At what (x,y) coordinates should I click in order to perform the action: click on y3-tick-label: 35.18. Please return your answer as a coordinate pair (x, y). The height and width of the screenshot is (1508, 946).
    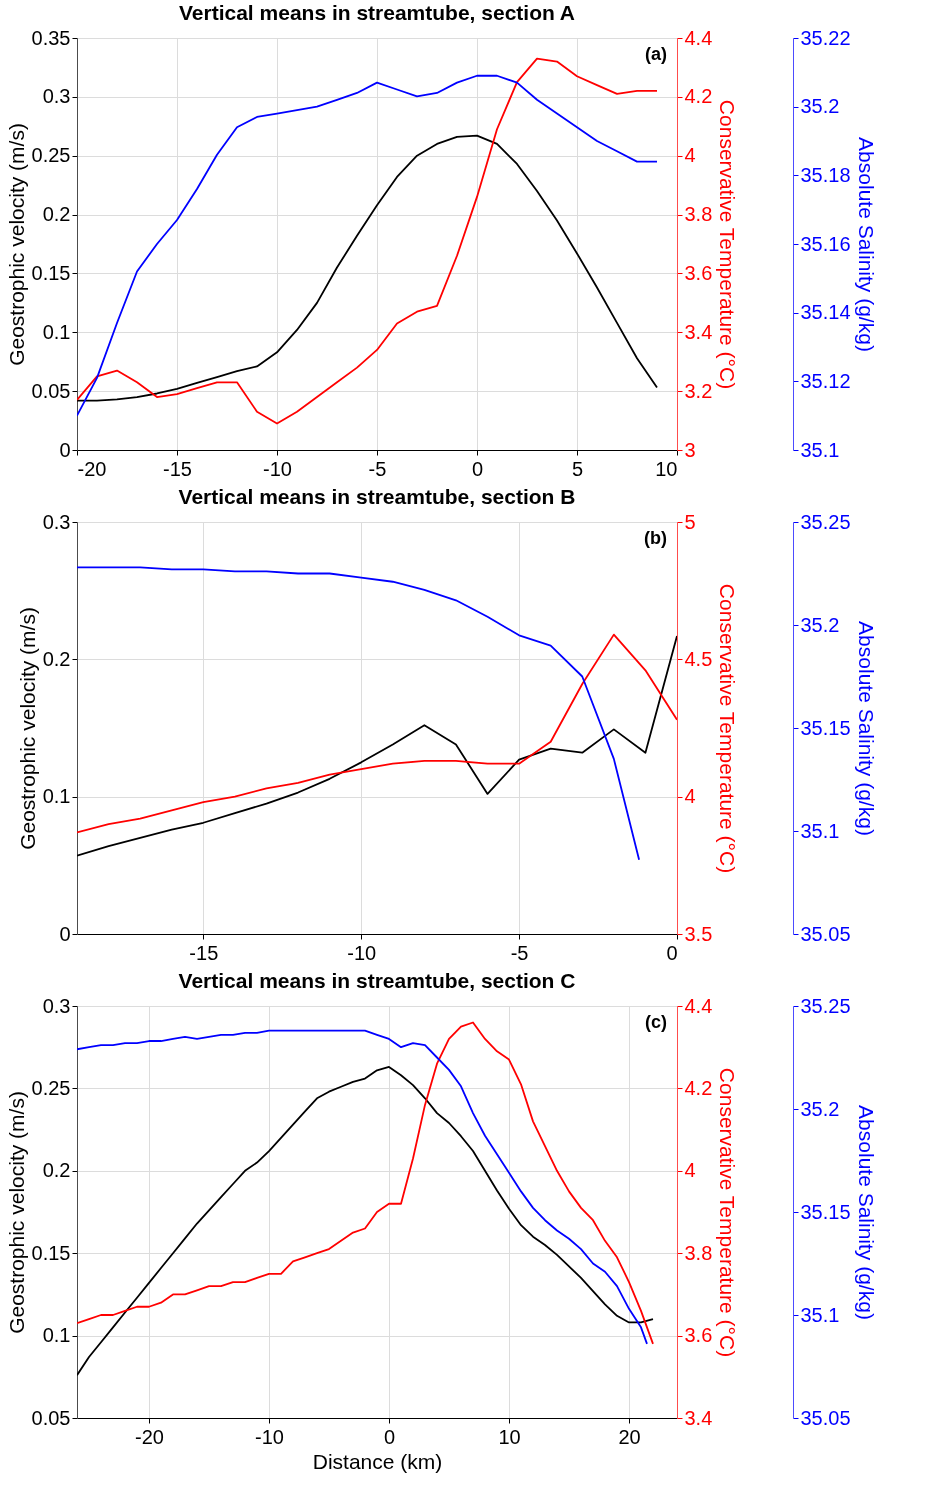
    Looking at the image, I should click on (825, 174).